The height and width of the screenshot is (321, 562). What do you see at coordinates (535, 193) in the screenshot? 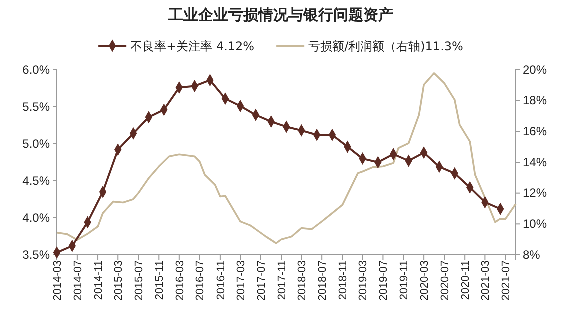
I see `y2-tick-label: 12%` at bounding box center [535, 193].